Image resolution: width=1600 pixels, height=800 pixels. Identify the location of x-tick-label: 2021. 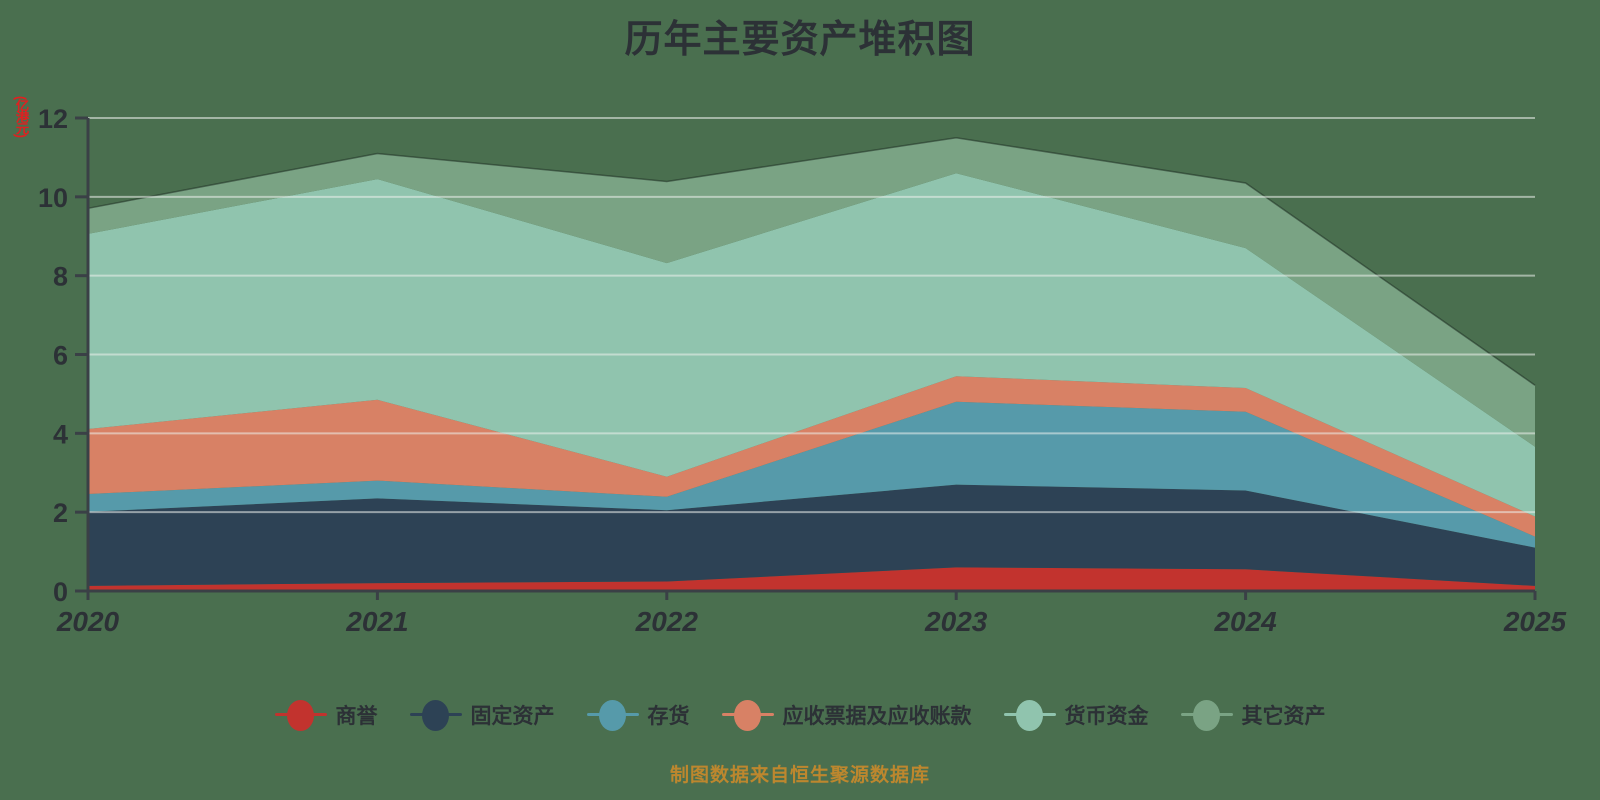
(376, 621).